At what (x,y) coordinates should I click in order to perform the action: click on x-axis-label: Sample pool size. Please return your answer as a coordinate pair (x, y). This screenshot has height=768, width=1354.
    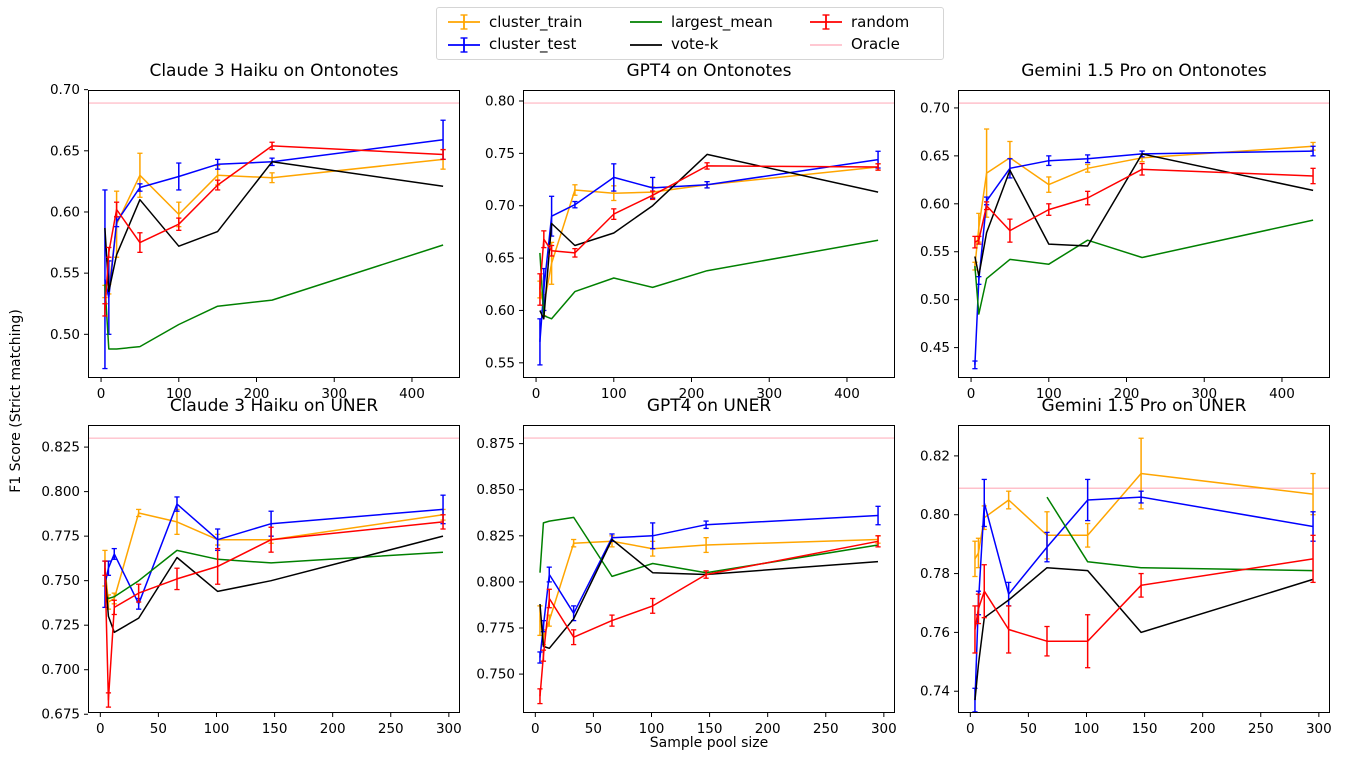
    Looking at the image, I should click on (709, 743).